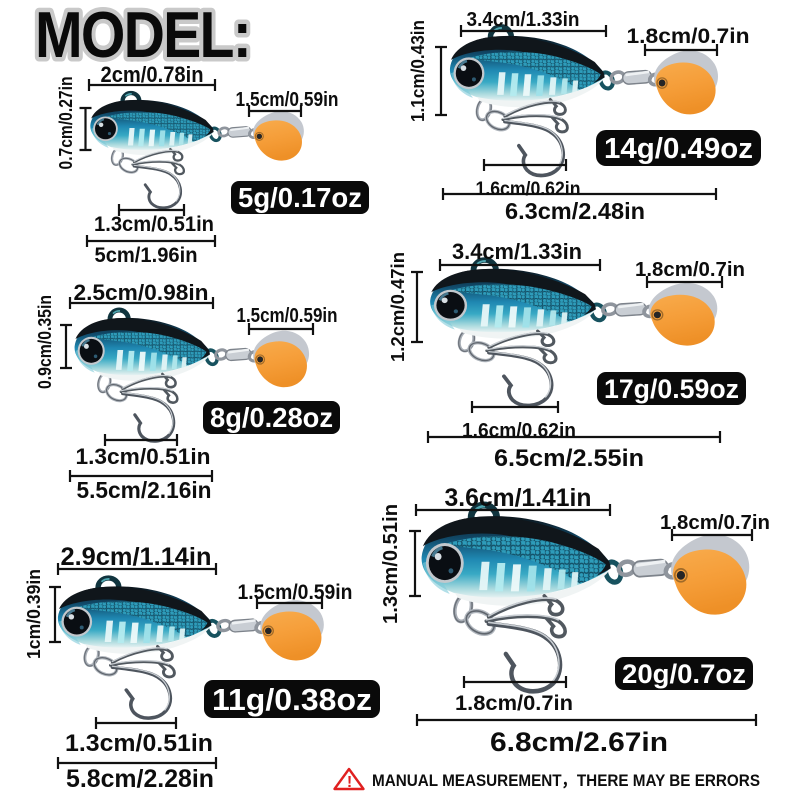 The height and width of the screenshot is (800, 800). Describe the element at coordinates (141, 292) in the screenshot. I see `svg-text: 2.5cm/0.98in` at that location.